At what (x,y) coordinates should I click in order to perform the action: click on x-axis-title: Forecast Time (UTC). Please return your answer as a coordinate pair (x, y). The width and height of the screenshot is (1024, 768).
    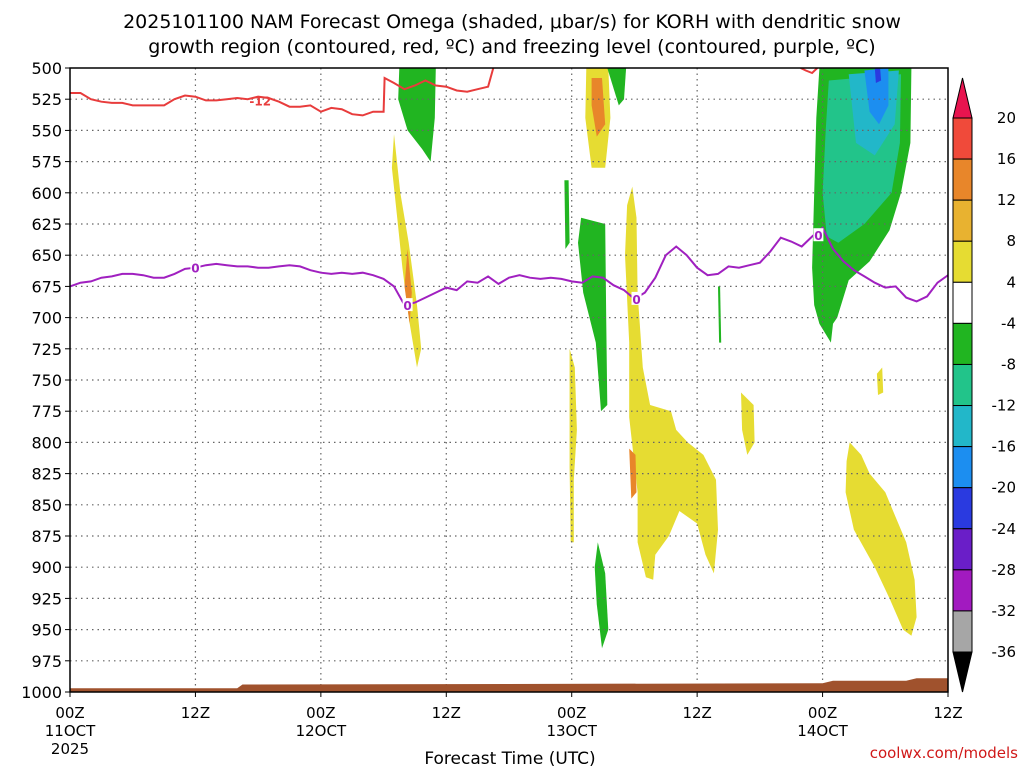
    Looking at the image, I should click on (509, 758).